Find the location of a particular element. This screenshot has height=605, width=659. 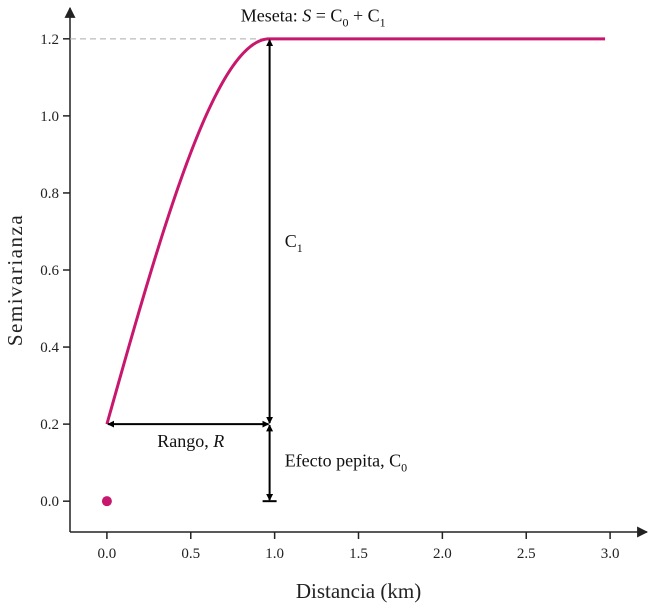

x-tick-label: 1.0 is located at coordinates (274, 554).